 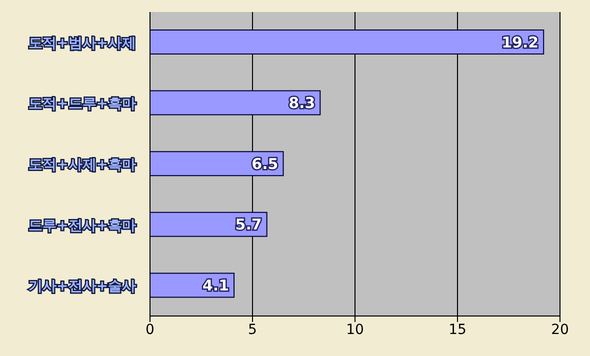 I want to click on data-label: 19.2, so click(x=520, y=42).